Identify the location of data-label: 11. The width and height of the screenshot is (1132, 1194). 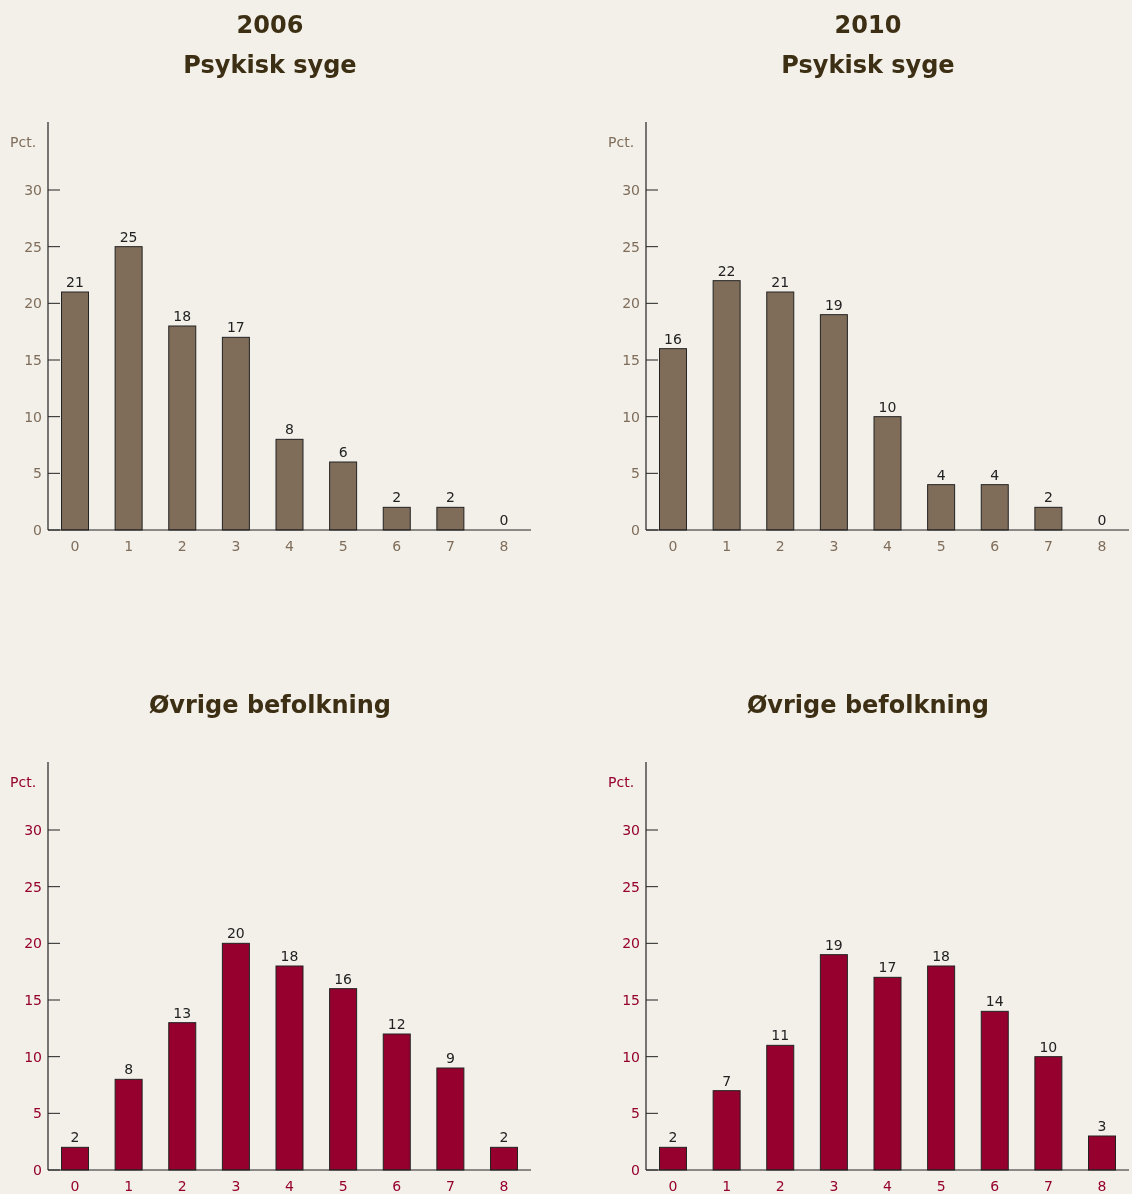
(780, 1035).